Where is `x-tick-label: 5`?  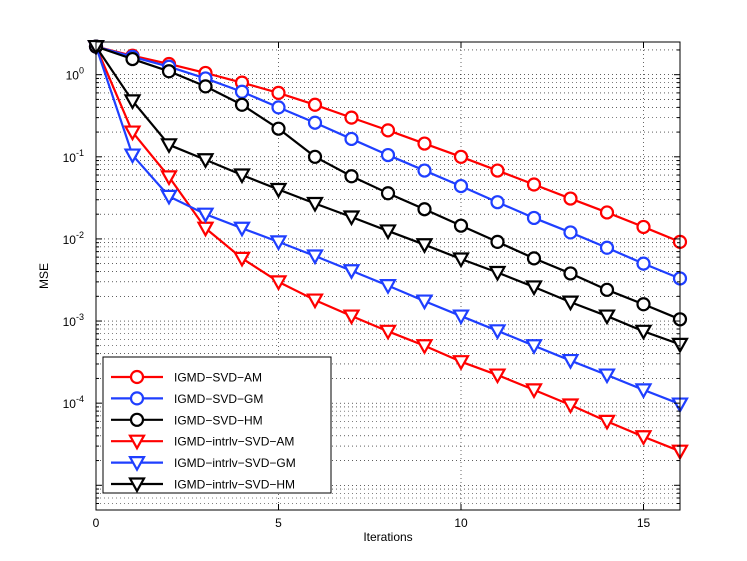 x-tick-label: 5 is located at coordinates (278, 523).